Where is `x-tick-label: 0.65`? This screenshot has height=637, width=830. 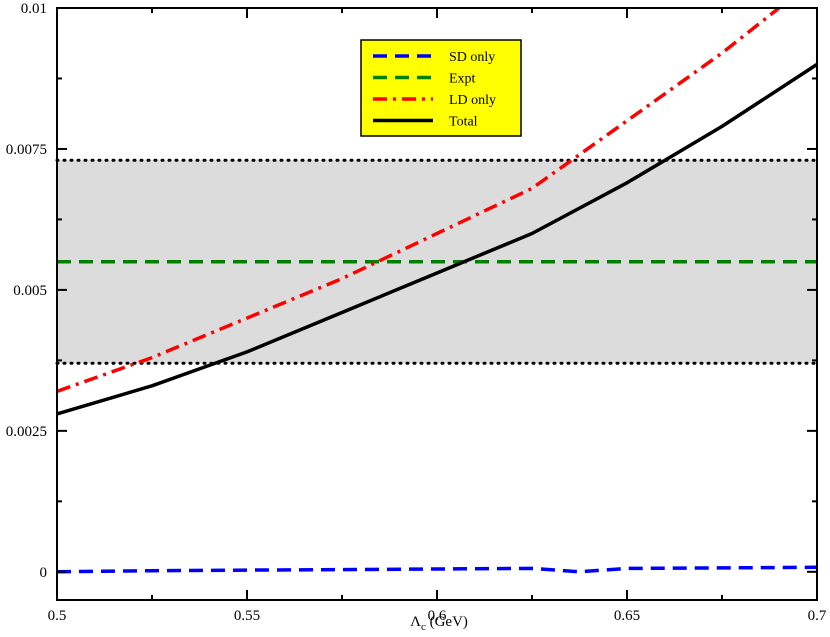
x-tick-label: 0.65 is located at coordinates (627, 616).